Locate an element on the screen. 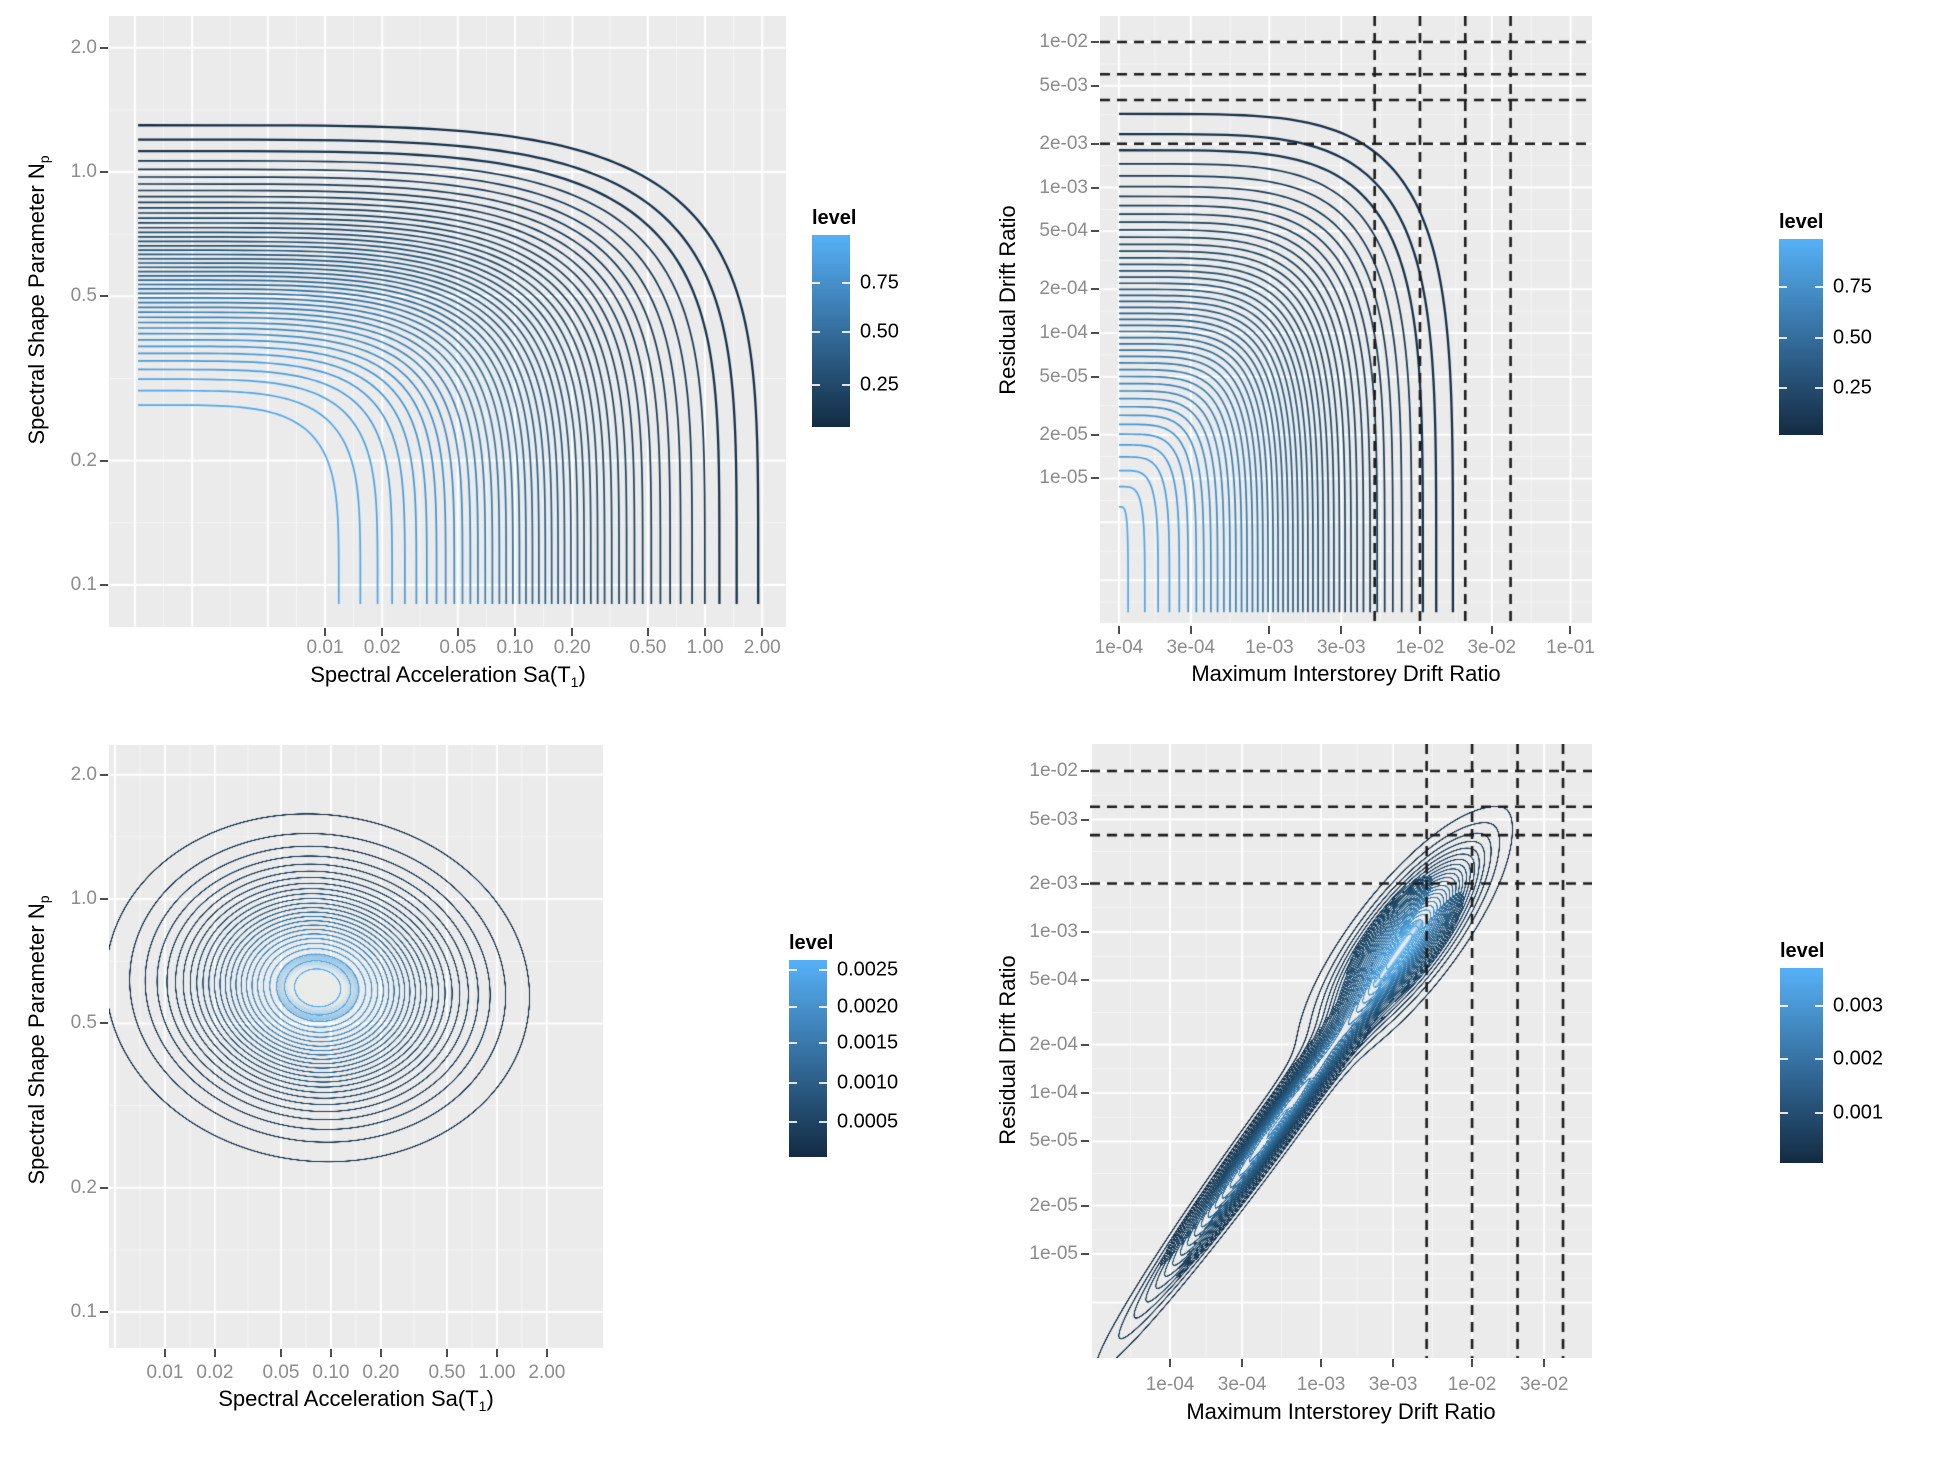 The height and width of the screenshot is (1460, 1934). idr-rdr-density-canvas is located at coordinates (1341, 1051).